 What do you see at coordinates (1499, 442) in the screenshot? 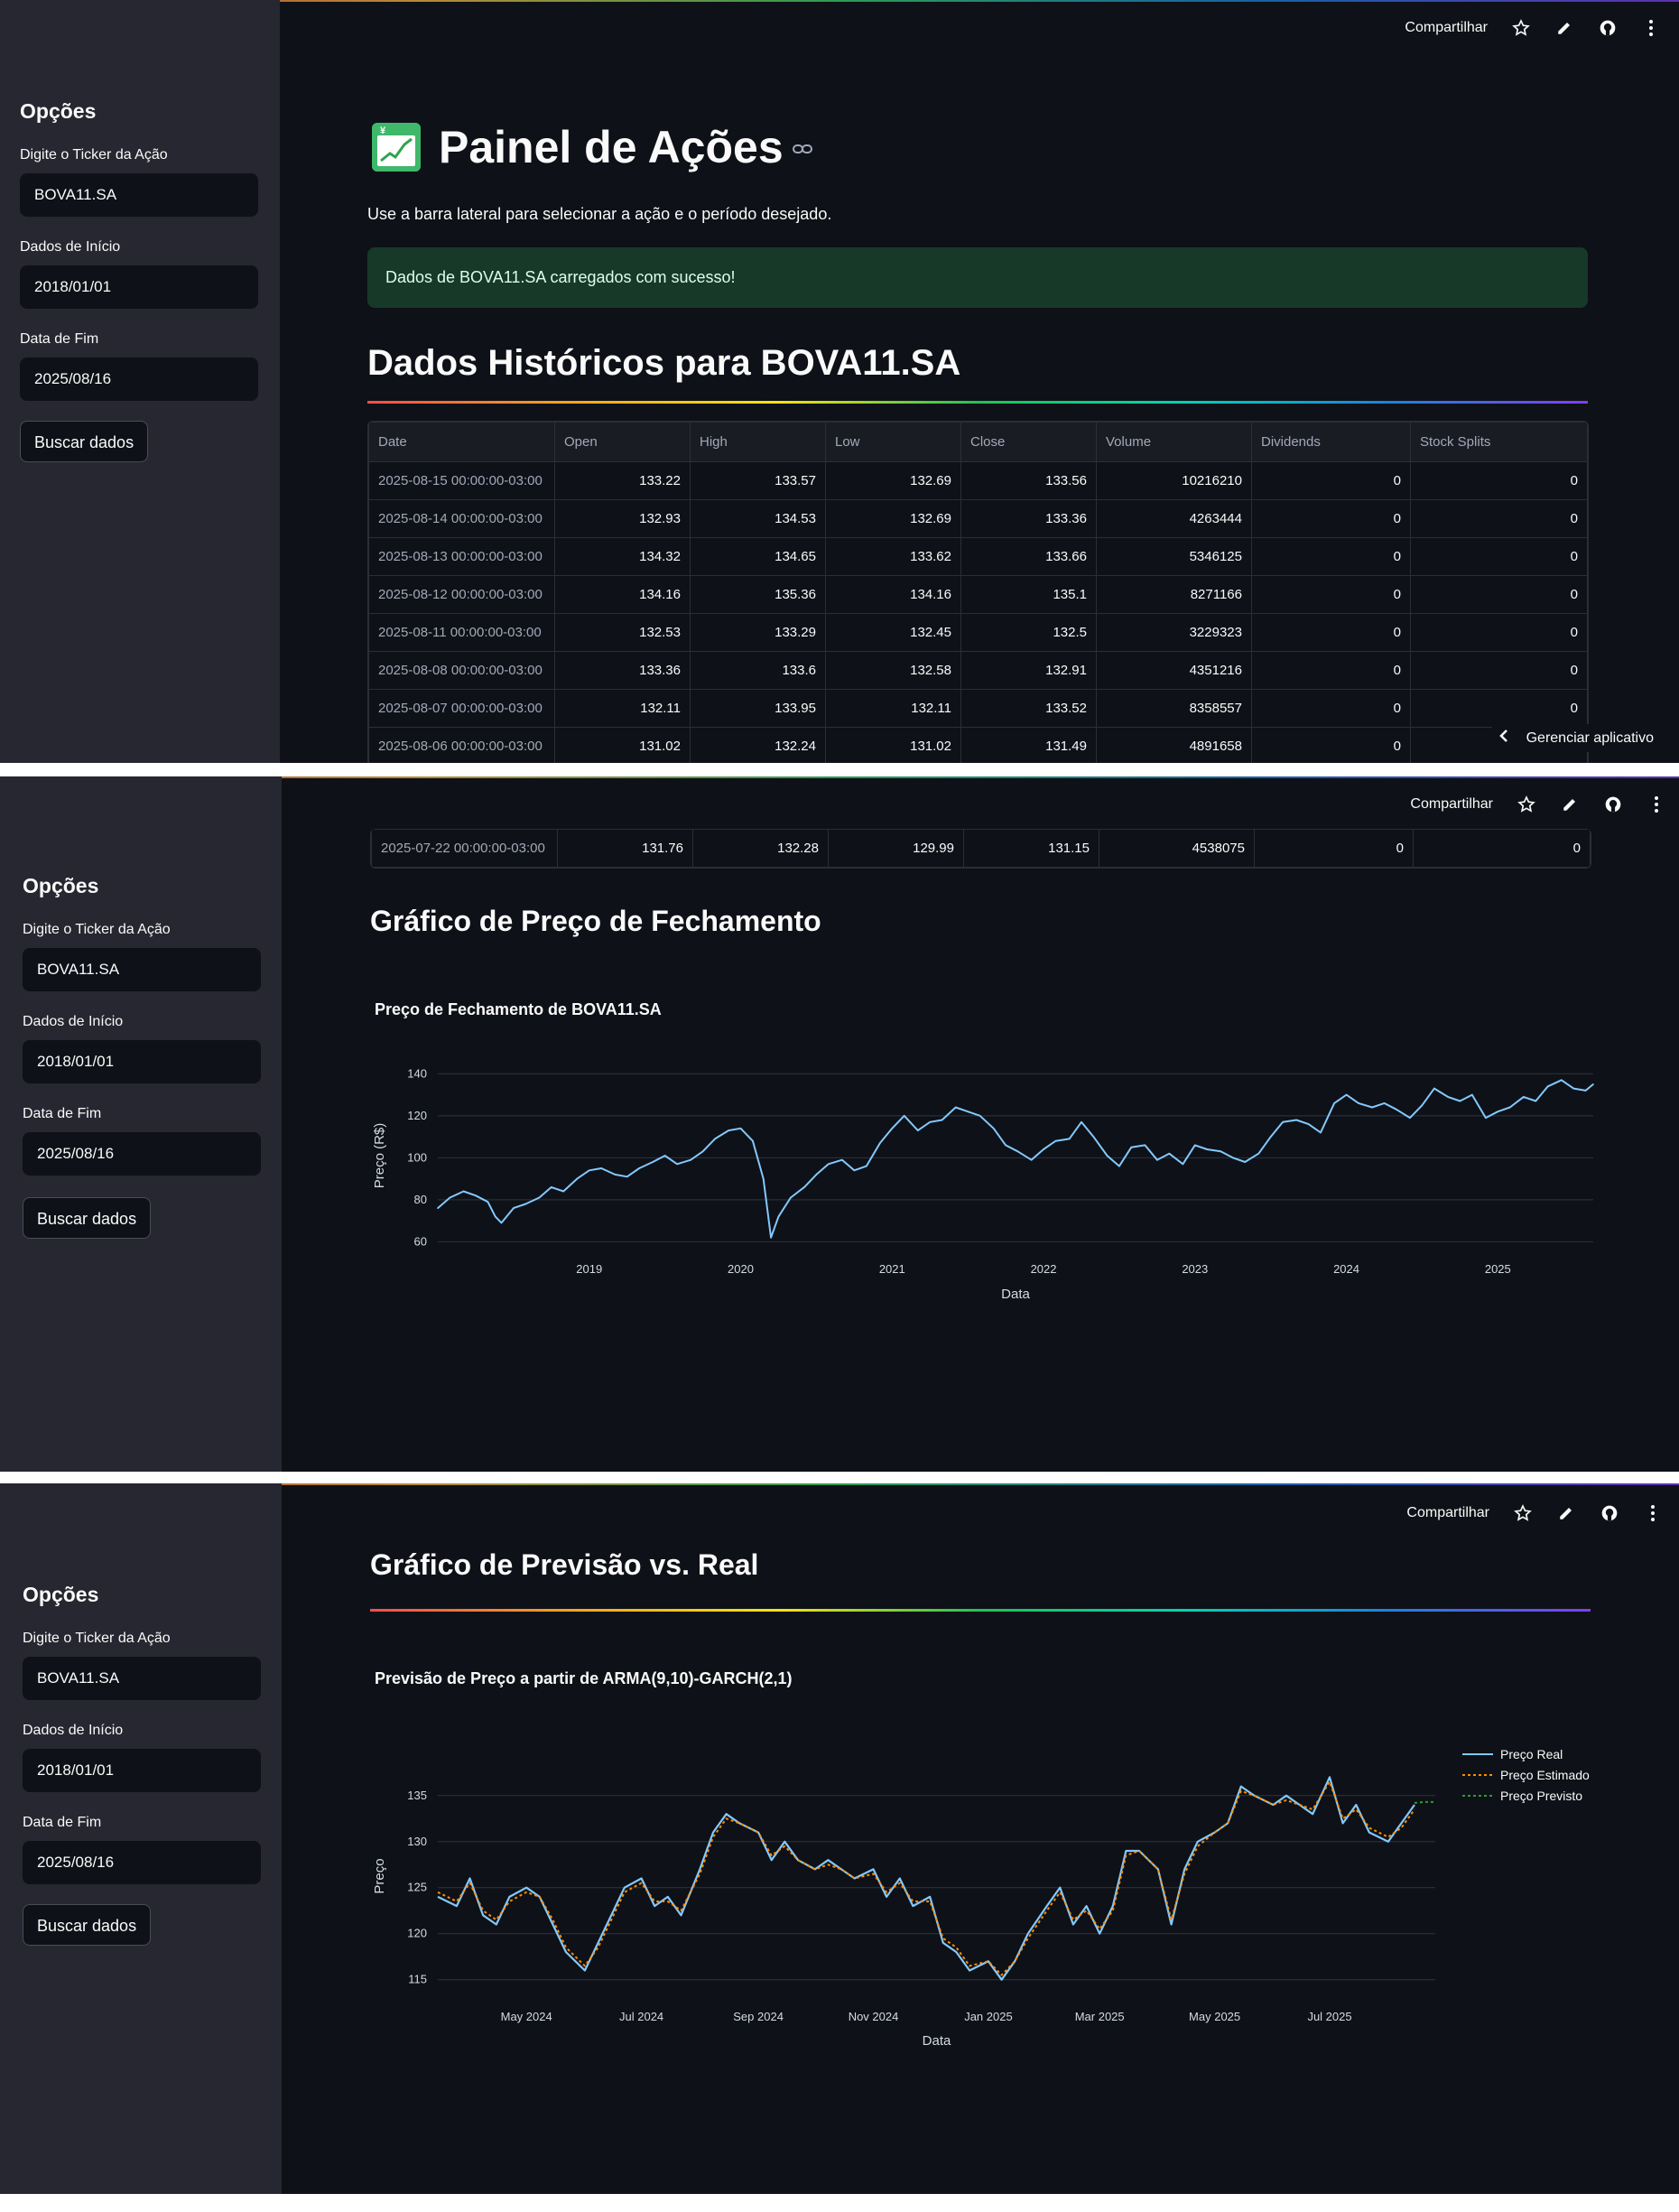
I see `column-header: Stock Splits` at bounding box center [1499, 442].